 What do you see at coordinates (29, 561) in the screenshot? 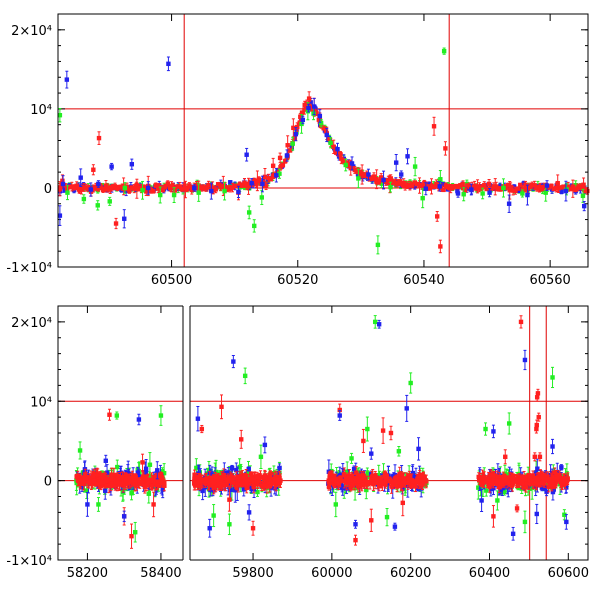
I see `y-tick-label: -1×10⁴` at bounding box center [29, 561].